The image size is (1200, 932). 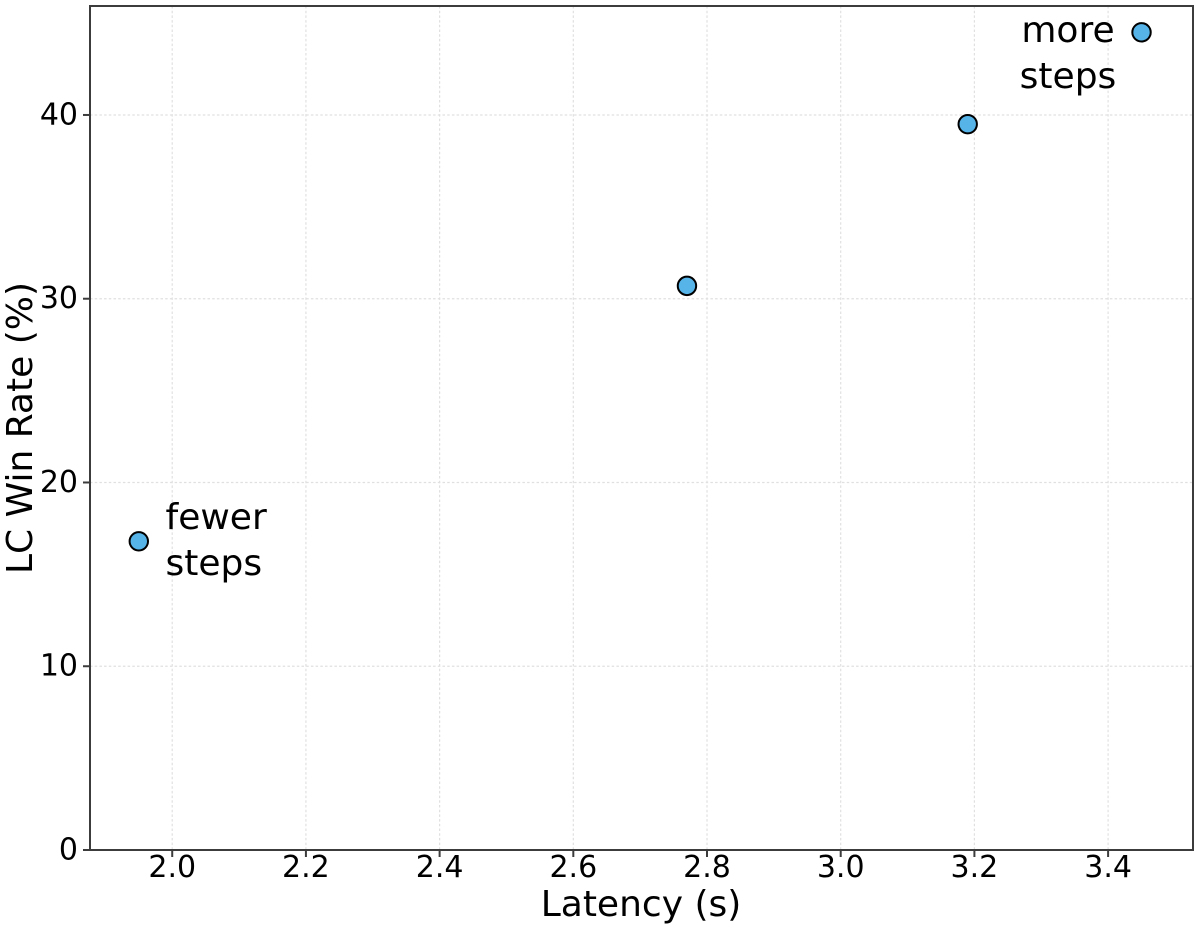 I want to click on y-tick-label: 40, so click(x=59, y=114).